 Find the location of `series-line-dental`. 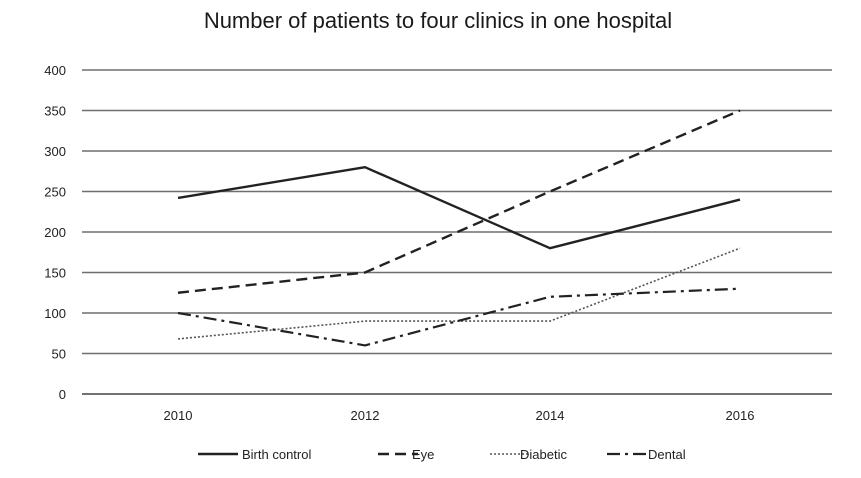

series-line-dental is located at coordinates (459, 317).